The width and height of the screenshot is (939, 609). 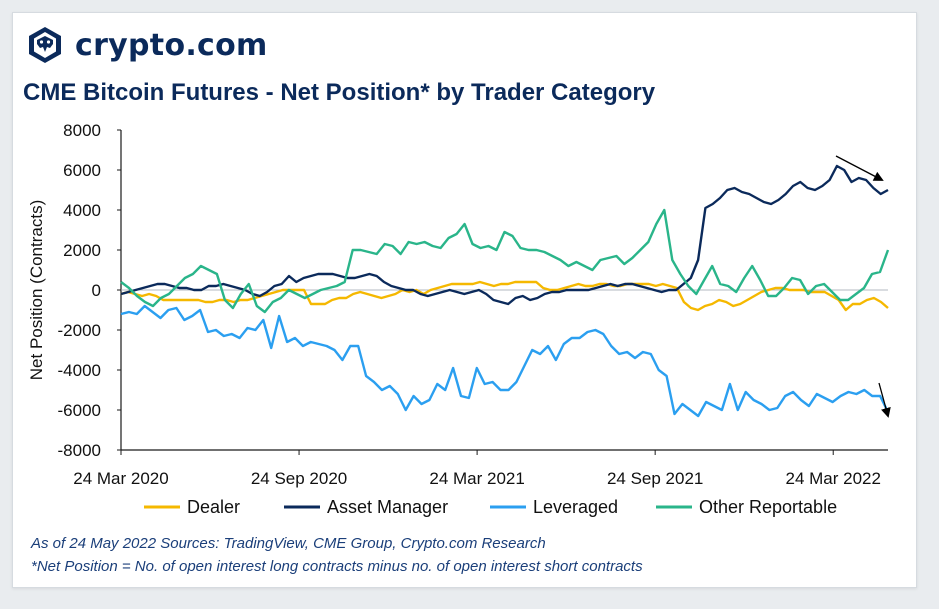 I want to click on brand-name: crypto.com, so click(x=171, y=45).